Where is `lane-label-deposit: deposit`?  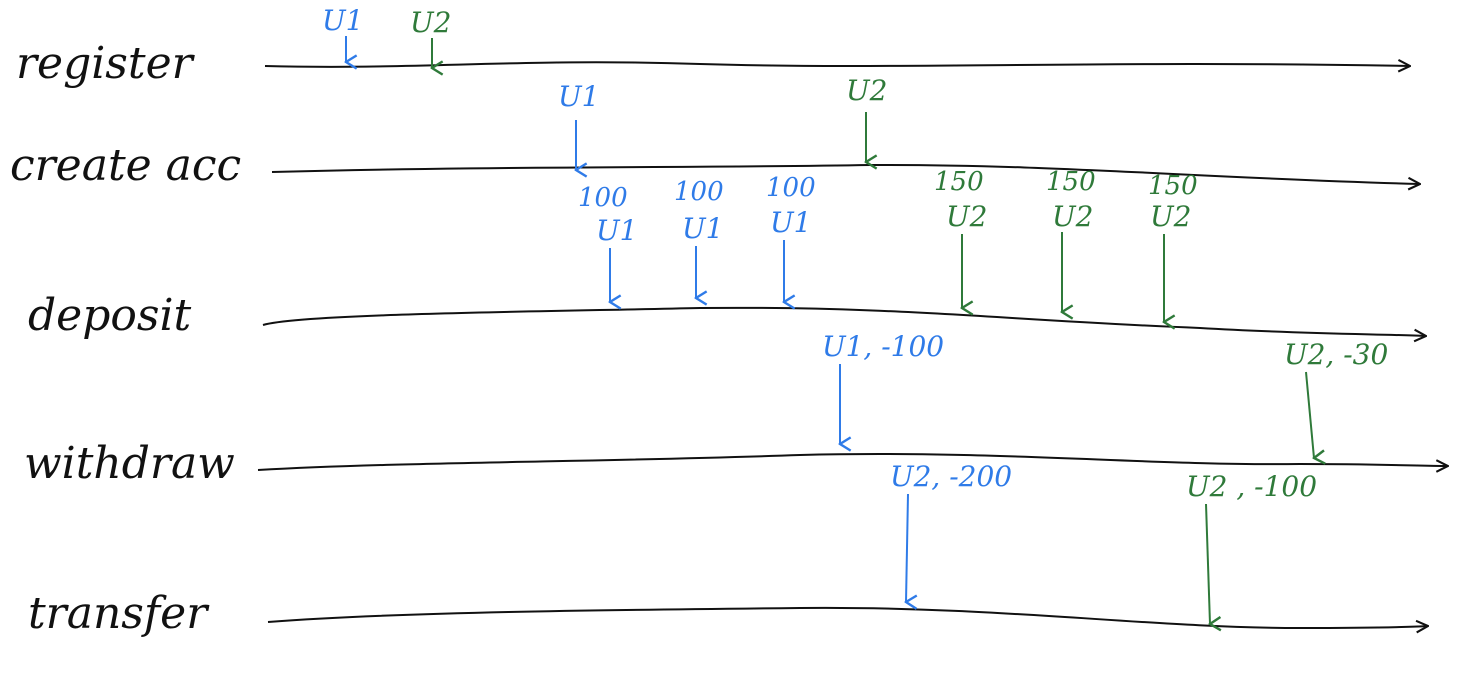
lane-label-deposit: deposit is located at coordinates (110, 315).